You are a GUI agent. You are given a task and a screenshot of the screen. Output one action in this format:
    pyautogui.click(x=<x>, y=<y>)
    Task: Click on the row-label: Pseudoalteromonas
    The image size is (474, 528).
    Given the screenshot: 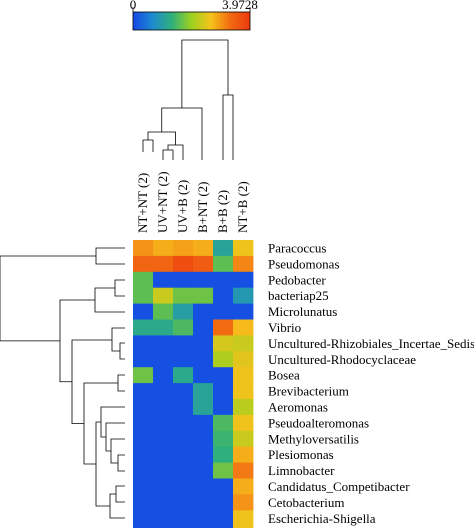 What is the action you would take?
    pyautogui.click(x=318, y=422)
    